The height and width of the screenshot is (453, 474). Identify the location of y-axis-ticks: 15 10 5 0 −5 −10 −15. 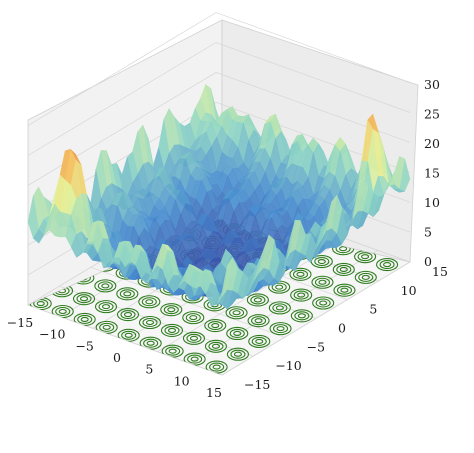
(346, 328).